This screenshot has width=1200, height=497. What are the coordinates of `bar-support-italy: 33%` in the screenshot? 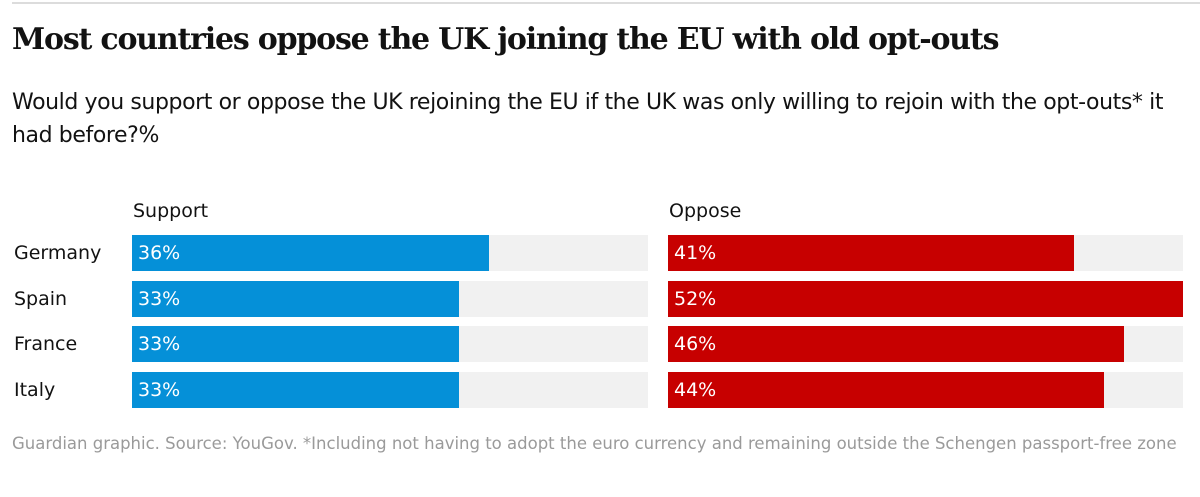 It's located at (296, 390).